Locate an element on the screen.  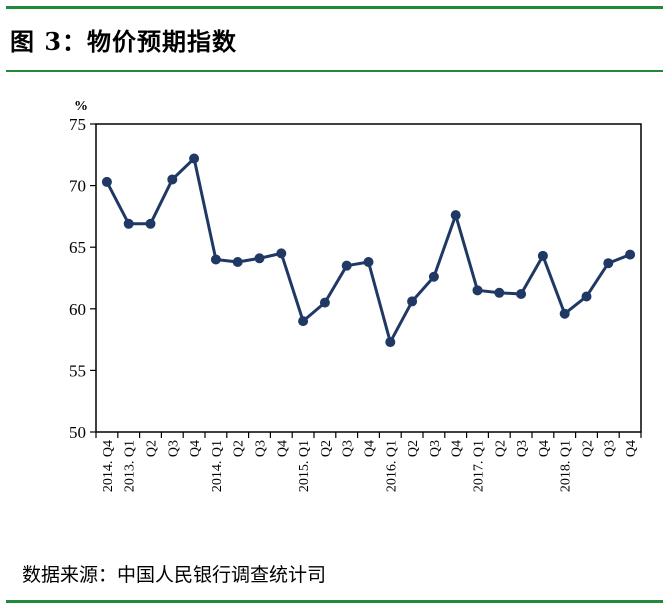
x-tick-label: 2016. Q1 is located at coordinates (391, 466).